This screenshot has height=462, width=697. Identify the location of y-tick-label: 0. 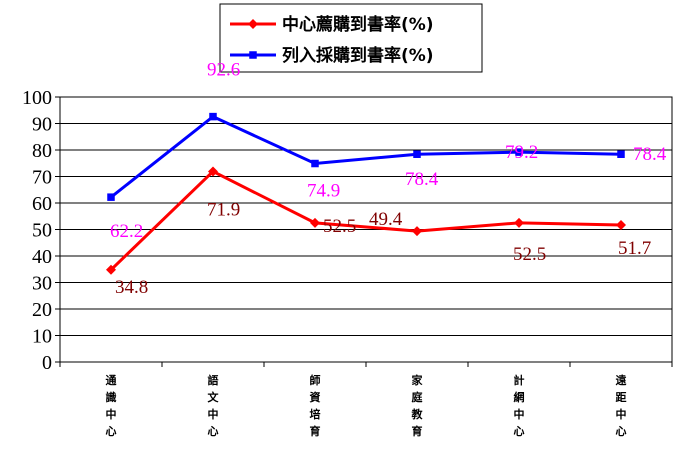
(47, 363).